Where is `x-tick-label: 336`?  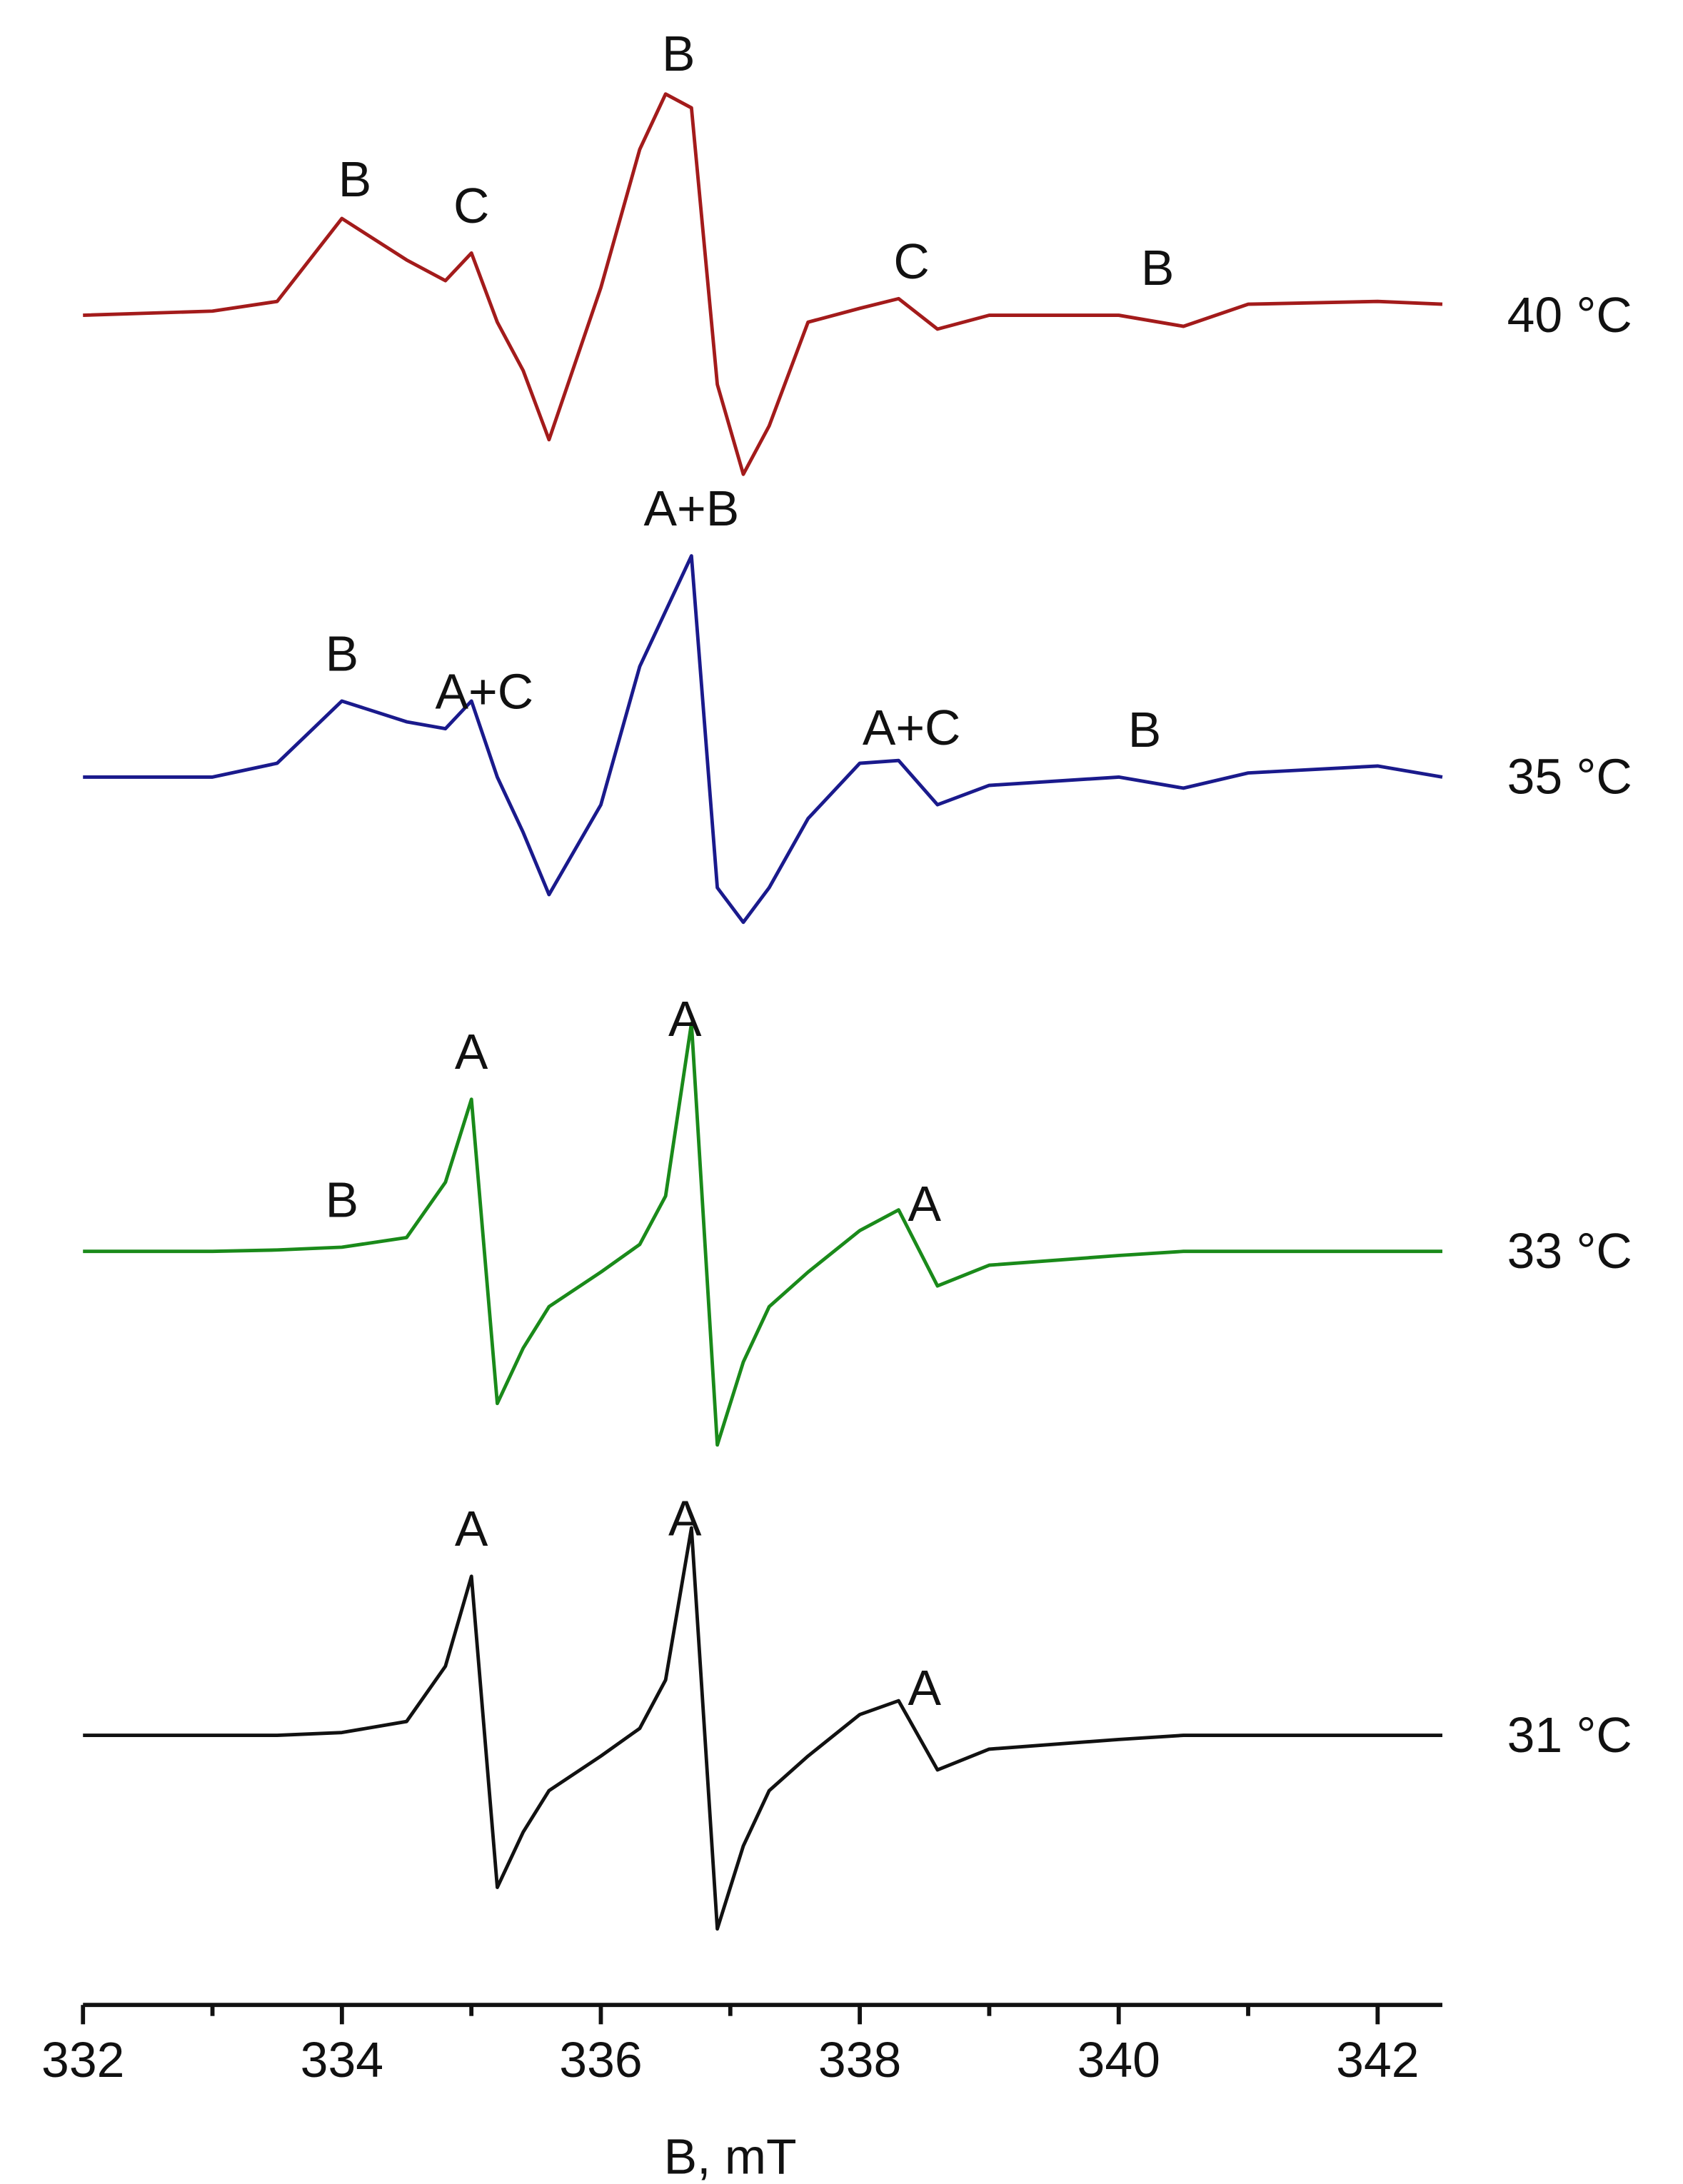 x-tick-label: 336 is located at coordinates (601, 2060).